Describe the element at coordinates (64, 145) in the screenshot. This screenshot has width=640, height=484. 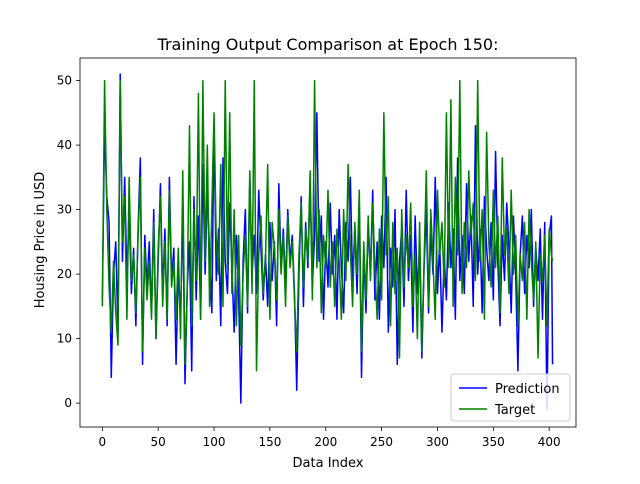
I see `y-tick-label: 40` at that location.